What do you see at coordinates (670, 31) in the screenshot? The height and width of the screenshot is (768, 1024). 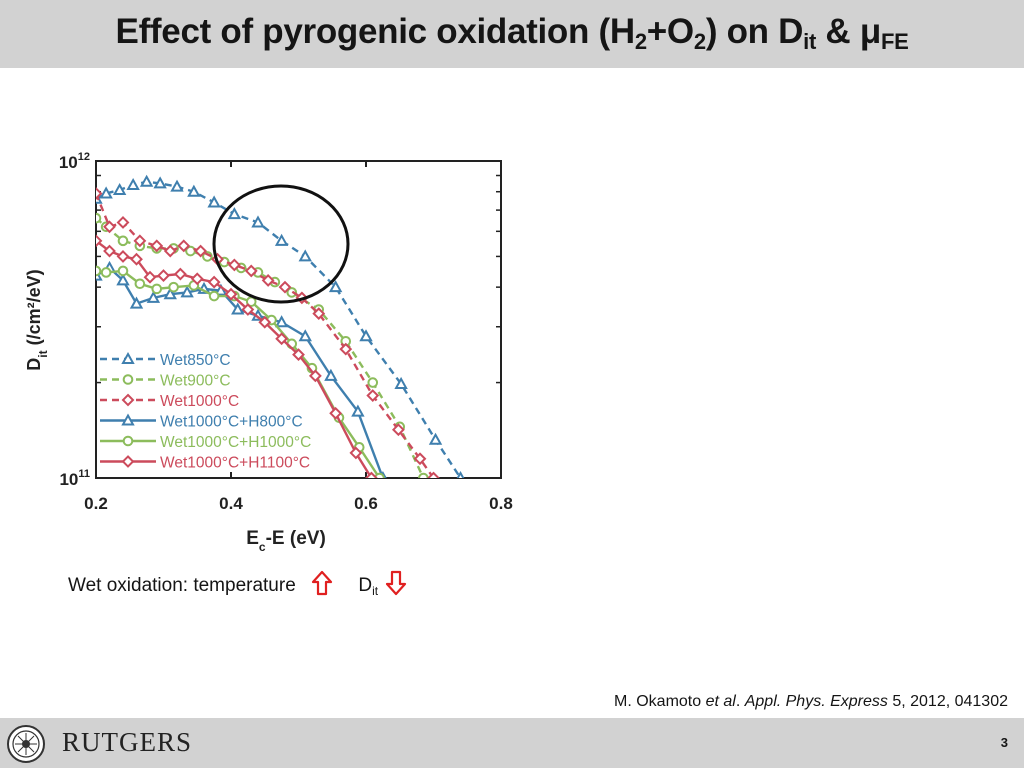 I see `title-text: +O` at bounding box center [670, 31].